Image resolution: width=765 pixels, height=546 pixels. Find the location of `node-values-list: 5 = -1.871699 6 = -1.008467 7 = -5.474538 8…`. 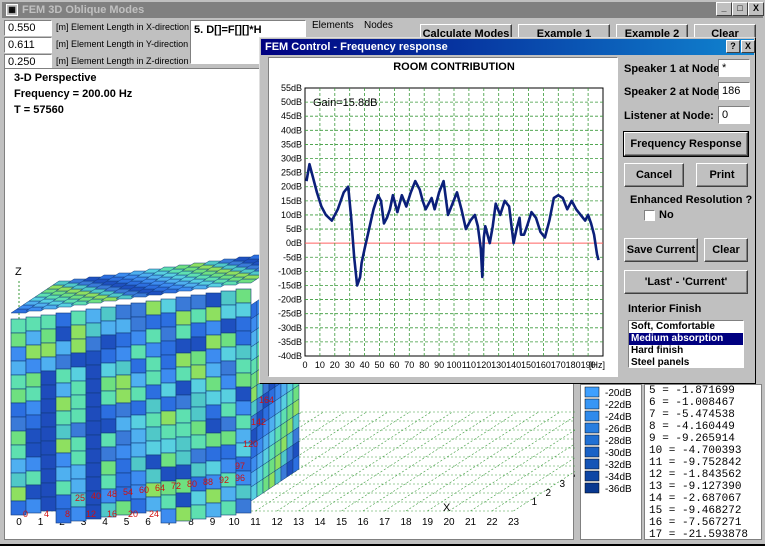

node-values-list: 5 = -1.871699 6 = -1.008467 7 = -5.474538 8… is located at coordinates (703, 462).